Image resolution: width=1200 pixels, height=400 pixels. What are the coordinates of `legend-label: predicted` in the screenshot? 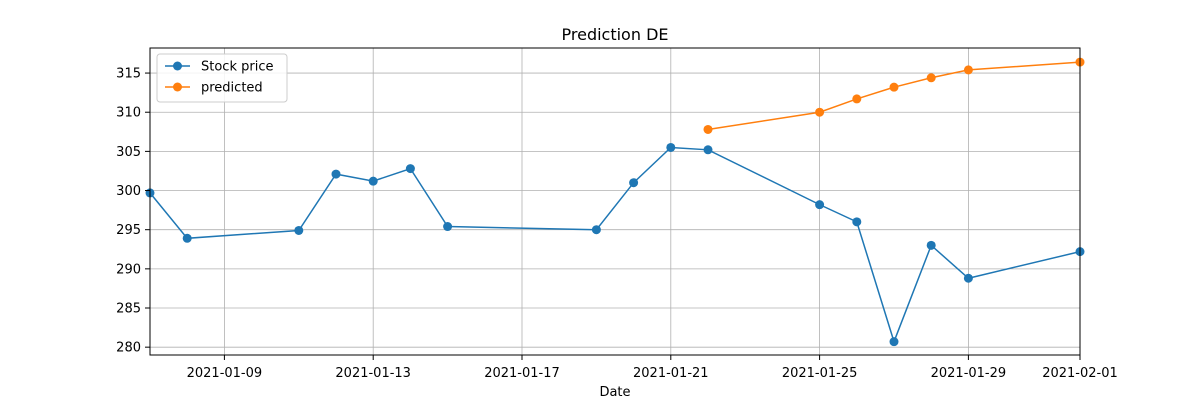 It's located at (232, 88).